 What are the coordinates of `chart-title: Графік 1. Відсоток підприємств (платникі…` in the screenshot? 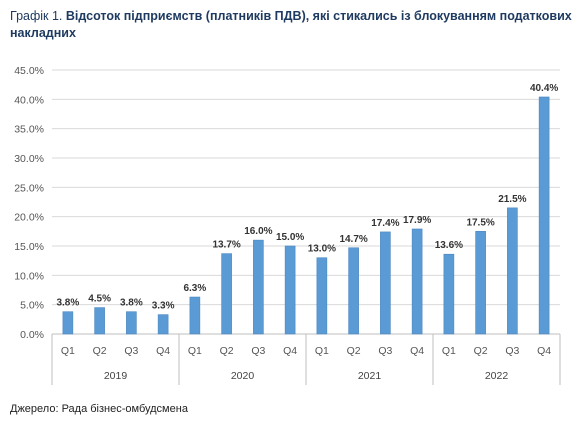 It's located at (292, 25).